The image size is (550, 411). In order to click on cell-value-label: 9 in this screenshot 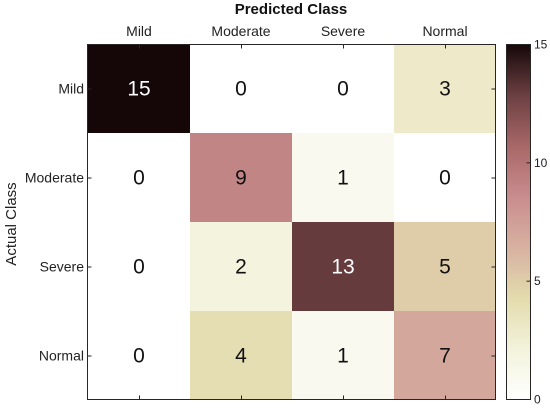, I will do `click(241, 178)`.